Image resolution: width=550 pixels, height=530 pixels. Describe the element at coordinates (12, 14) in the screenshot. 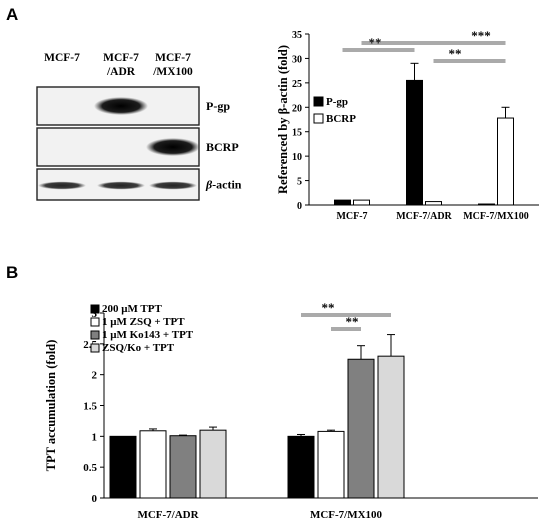

I see `panel-a-letter: A` at that location.